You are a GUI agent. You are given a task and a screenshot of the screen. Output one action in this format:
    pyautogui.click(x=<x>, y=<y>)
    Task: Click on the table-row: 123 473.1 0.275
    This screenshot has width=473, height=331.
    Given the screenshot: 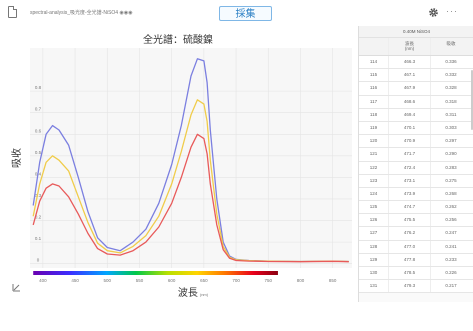 What is the action you would take?
    pyautogui.click(x=416, y=181)
    